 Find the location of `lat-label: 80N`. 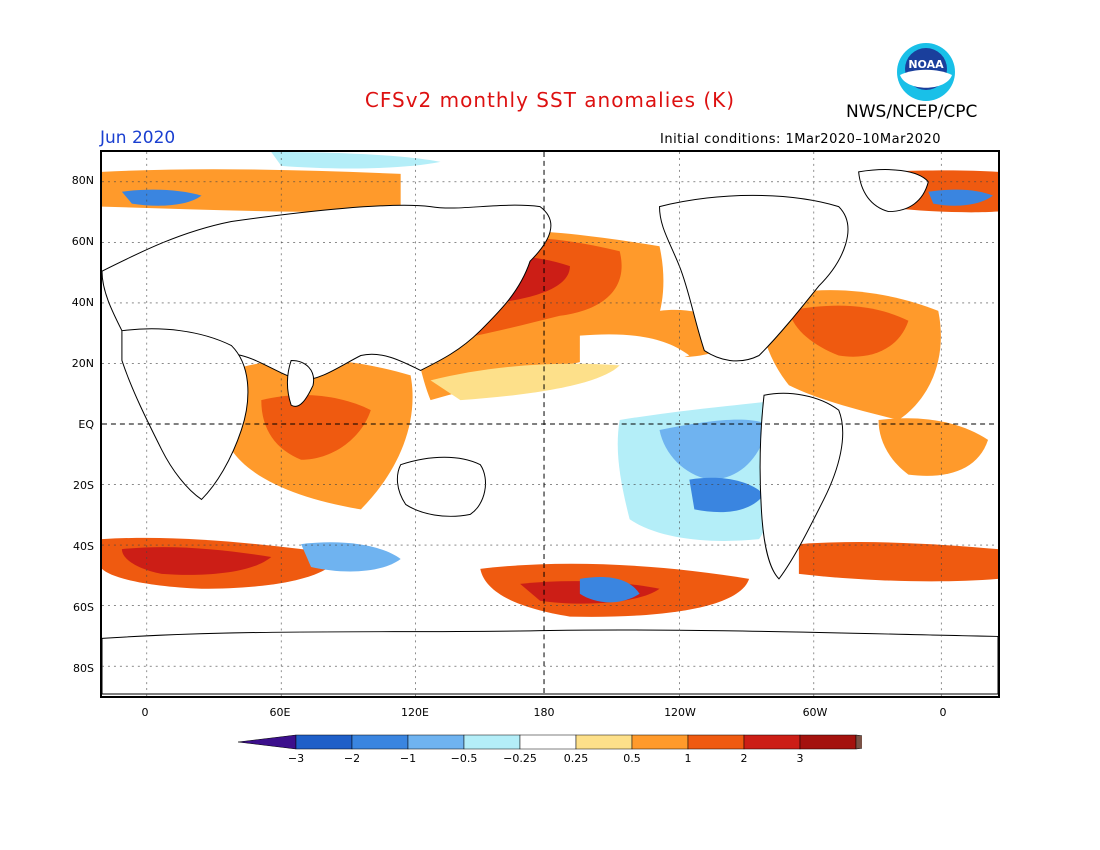

lat-label: 80N is located at coordinates (82, 180).